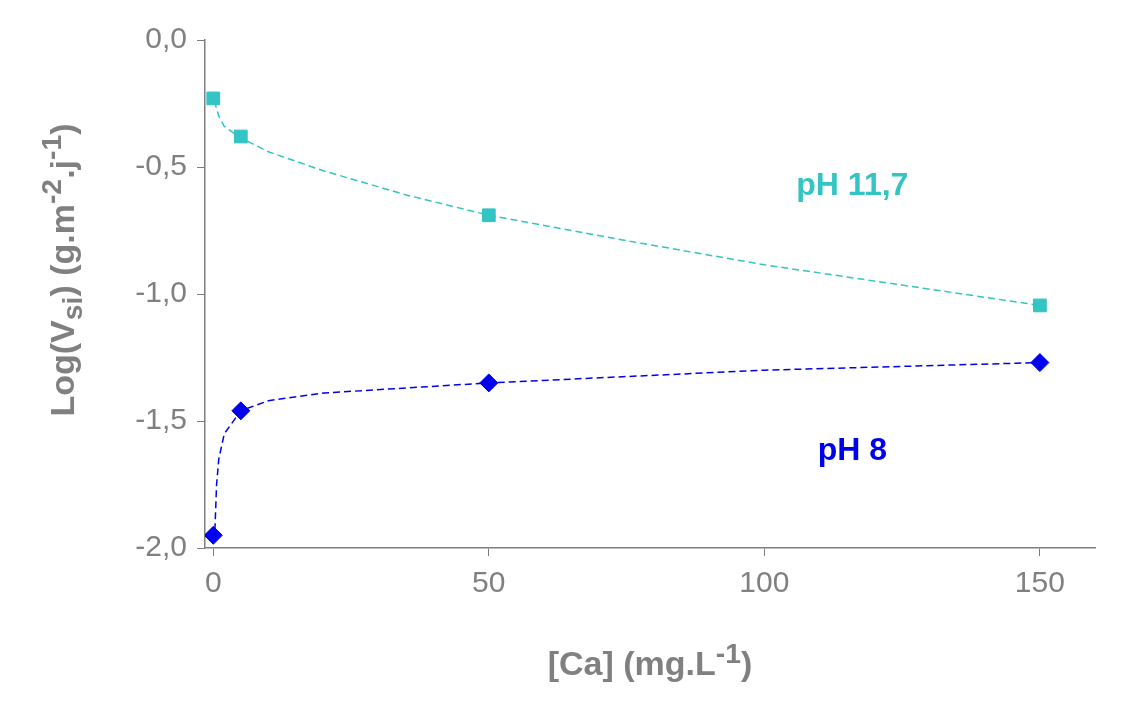 The height and width of the screenshot is (707, 1126). Describe the element at coordinates (852, 448) in the screenshot. I see `text: pH 8` at that location.